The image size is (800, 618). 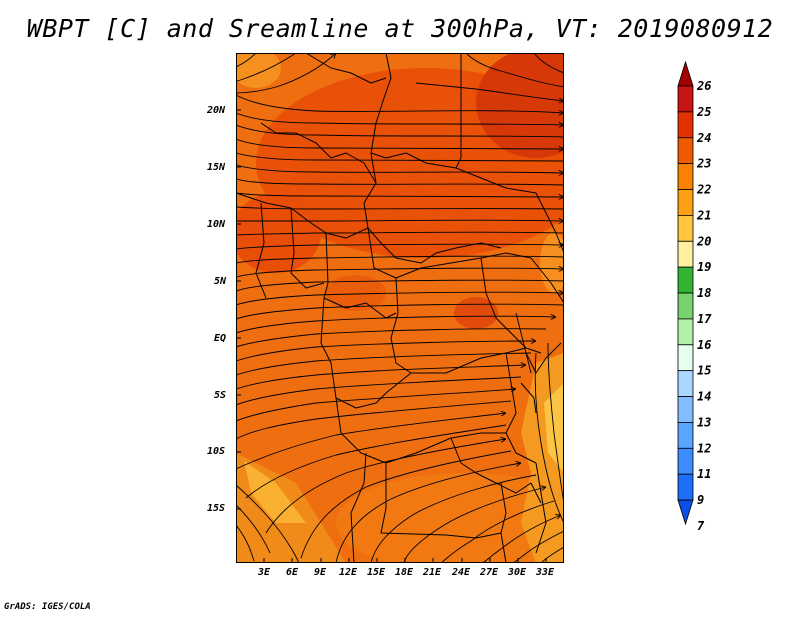 What do you see at coordinates (356, 293) in the screenshot?
I see `wbpt-warm-center2` at bounding box center [356, 293].